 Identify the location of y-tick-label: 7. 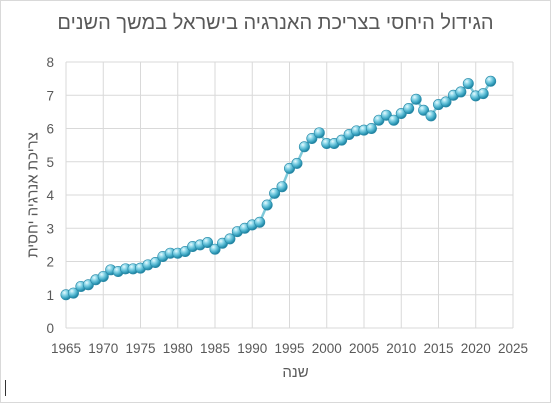
(50, 95).